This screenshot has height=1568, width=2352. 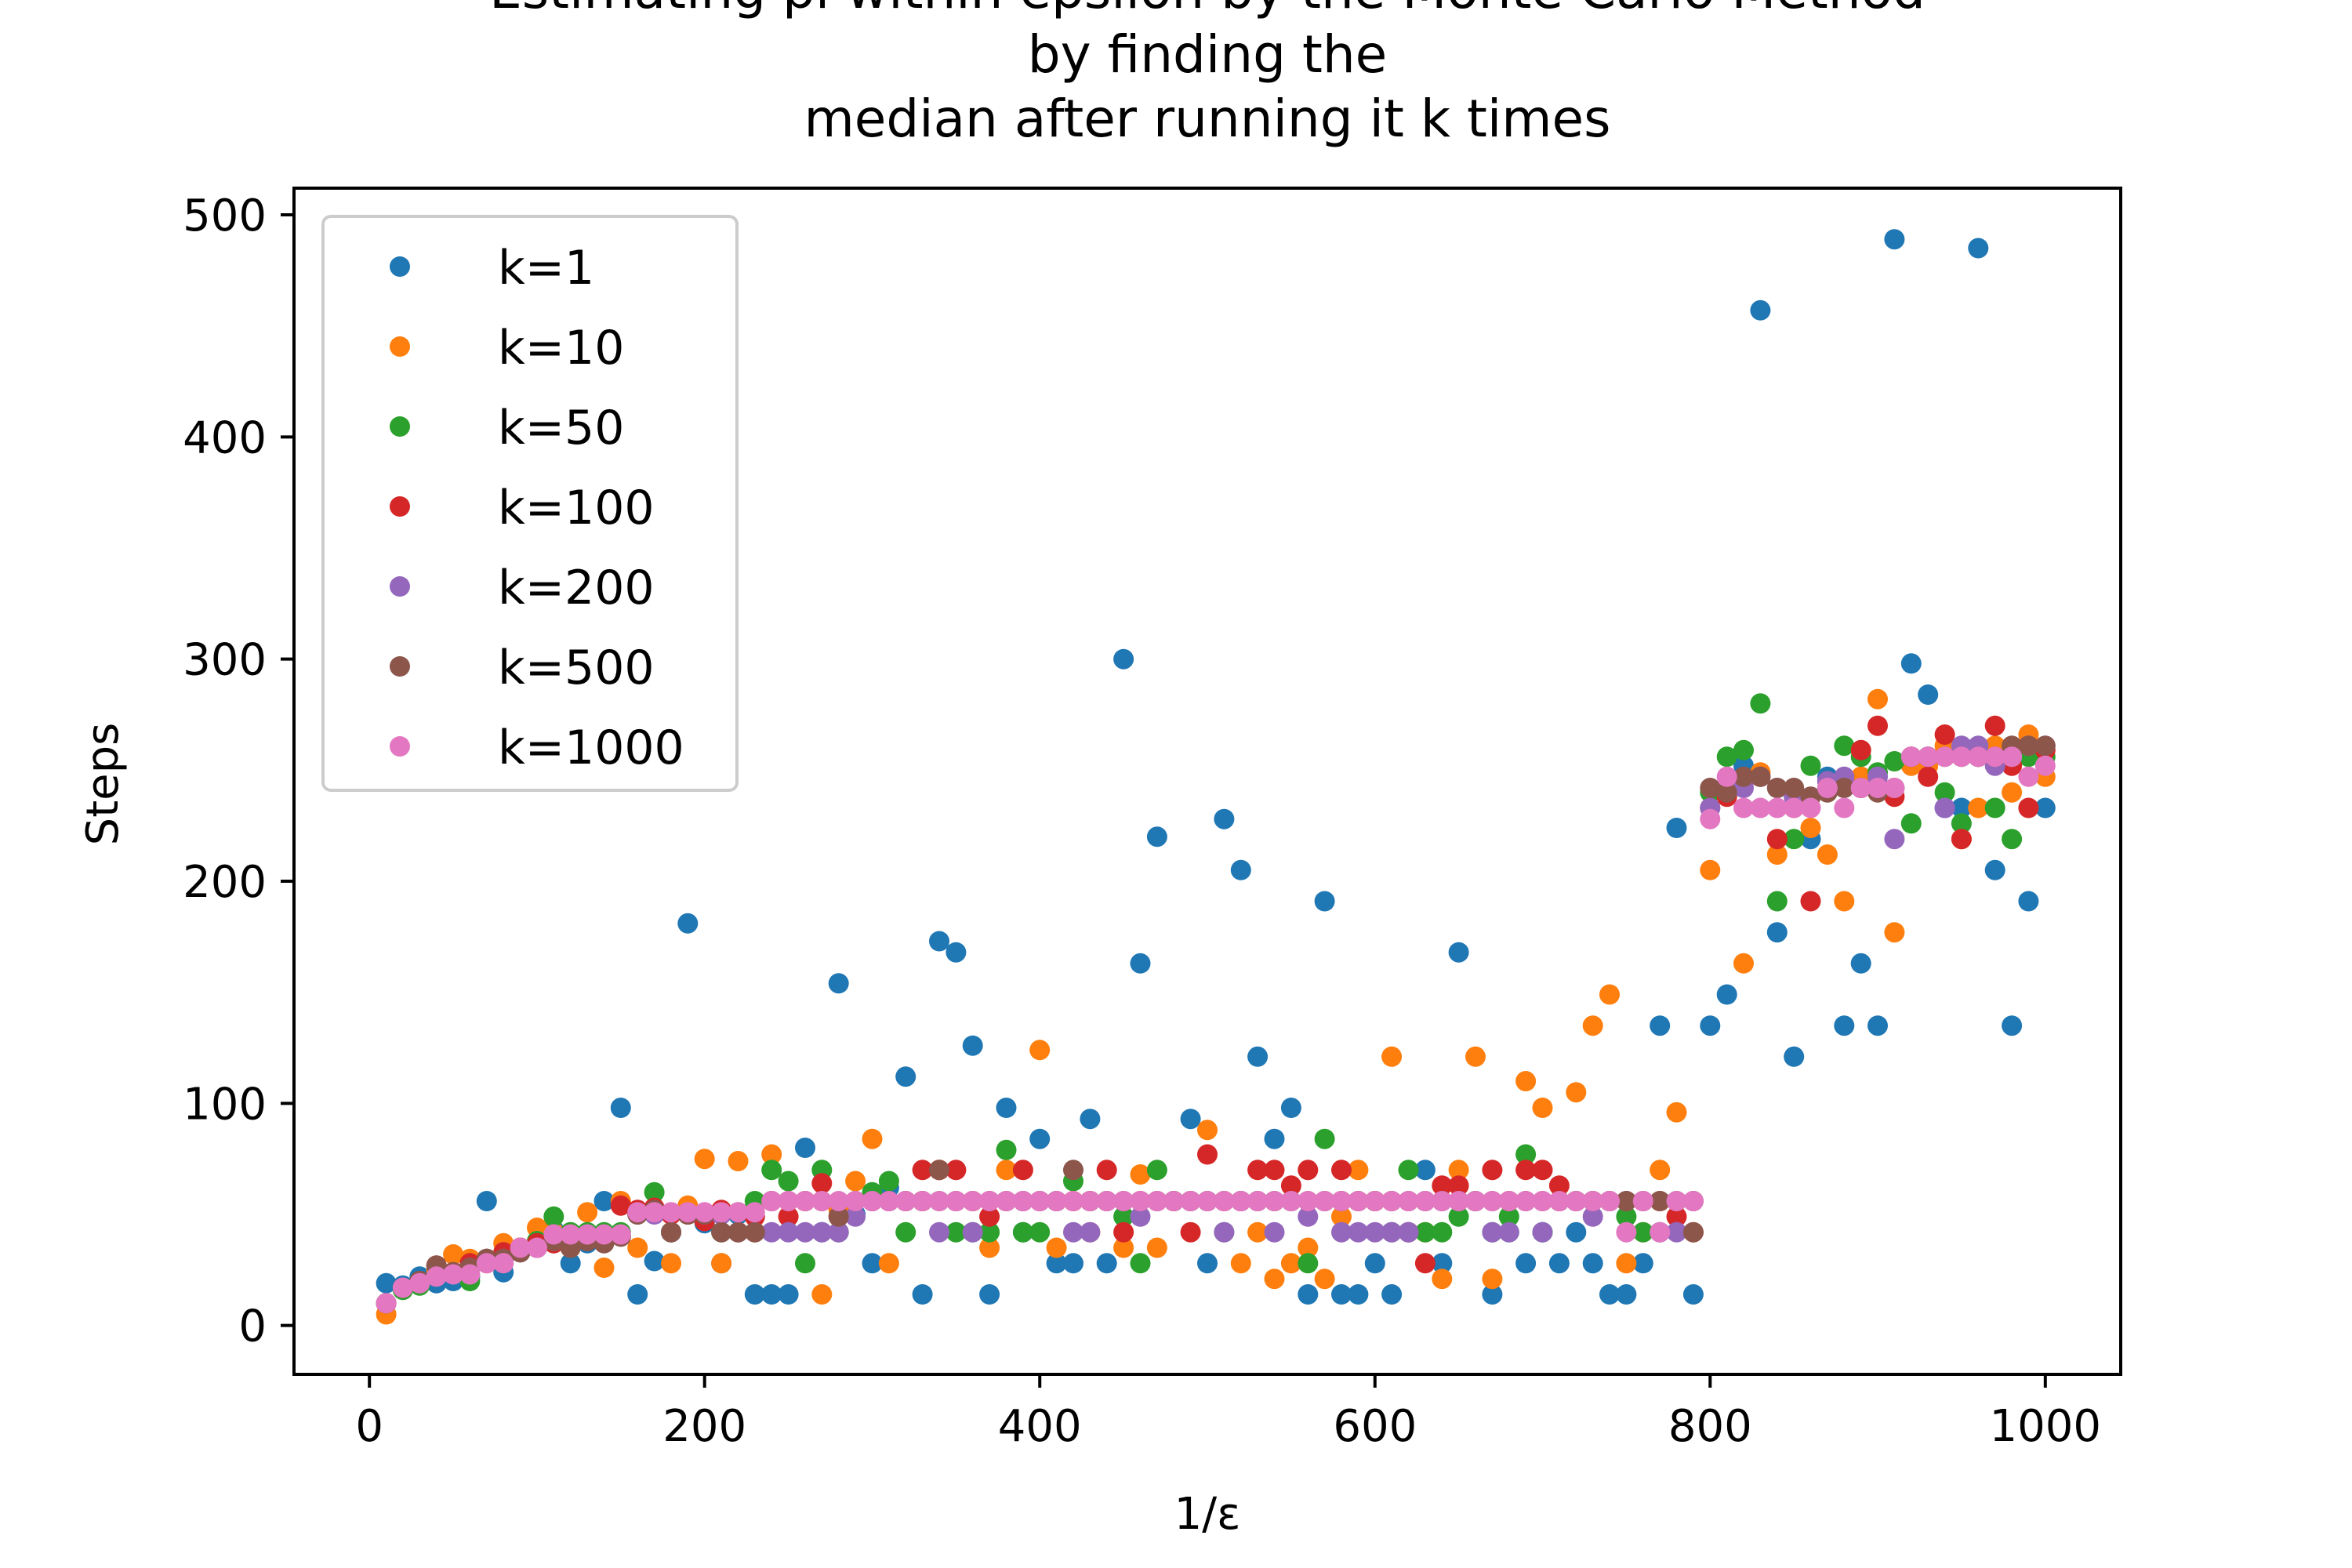 I want to click on legend-entry: k=100, so click(x=522, y=508).